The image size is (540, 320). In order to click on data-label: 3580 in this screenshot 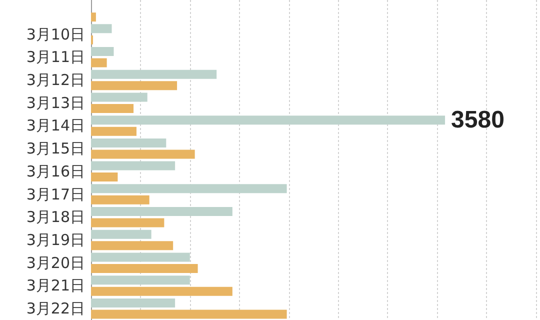, I will do `click(477, 120)`.